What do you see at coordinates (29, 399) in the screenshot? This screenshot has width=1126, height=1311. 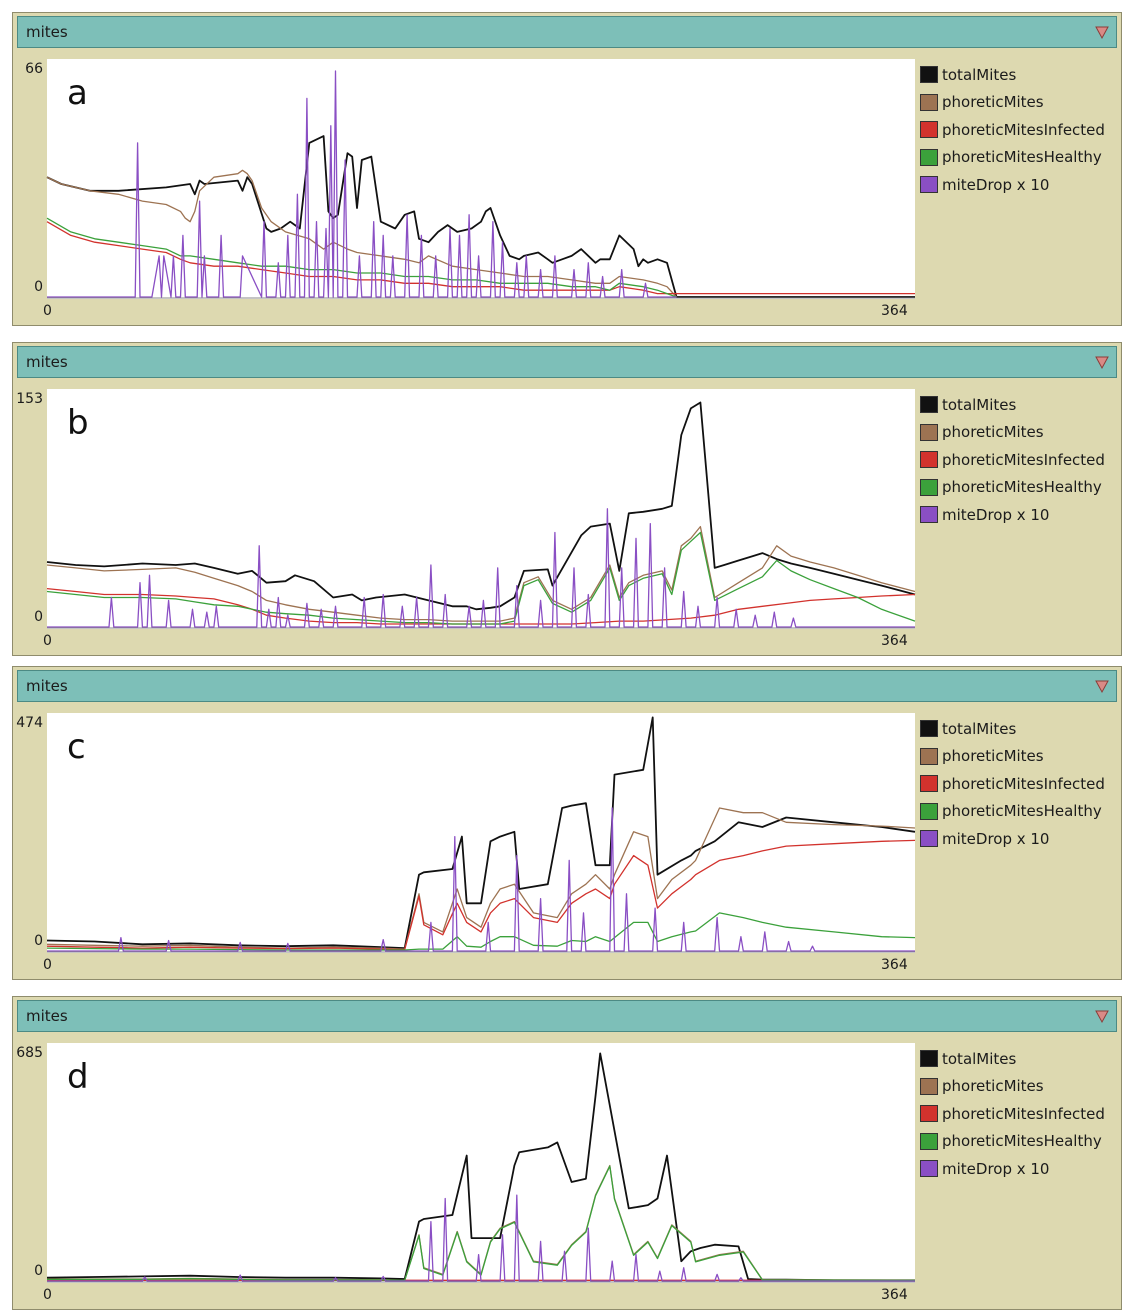 I see `y-max-label: 153` at bounding box center [29, 399].